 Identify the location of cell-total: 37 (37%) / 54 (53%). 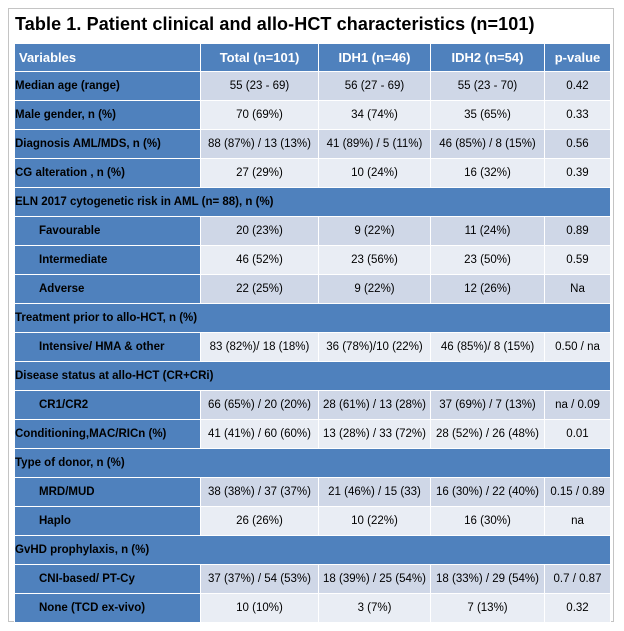
(259, 579).